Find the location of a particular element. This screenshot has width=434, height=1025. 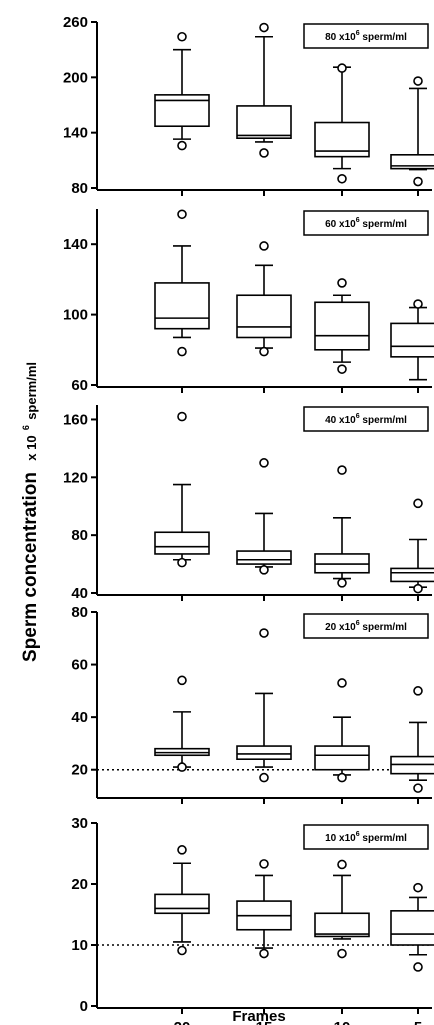

legend-label-prefix: 20 x10 is located at coordinates (340, 627).